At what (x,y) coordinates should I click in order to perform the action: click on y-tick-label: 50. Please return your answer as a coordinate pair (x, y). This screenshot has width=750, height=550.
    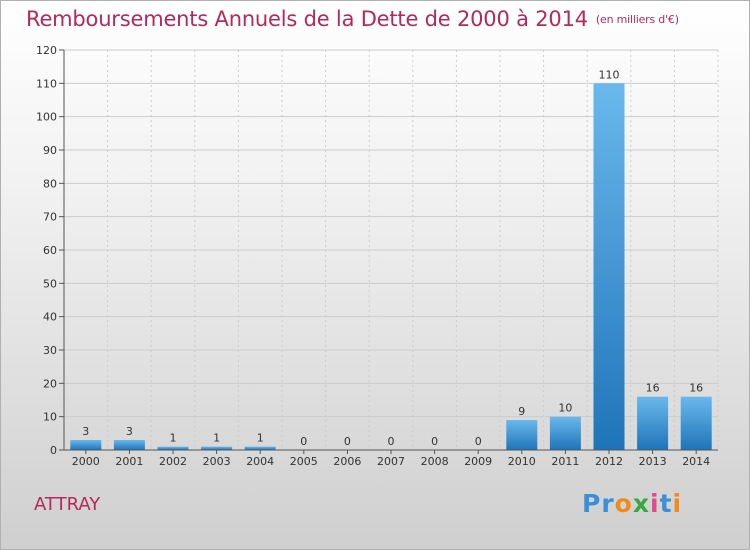
    Looking at the image, I should click on (50, 283).